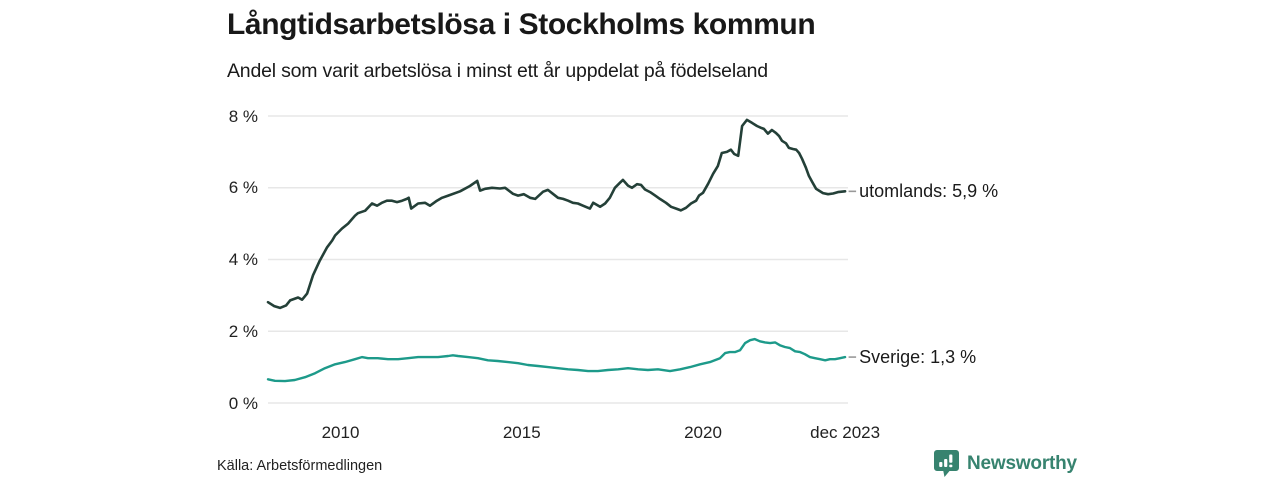  What do you see at coordinates (243, 403) in the screenshot?
I see `y-axis-tick-label: 0 %` at bounding box center [243, 403].